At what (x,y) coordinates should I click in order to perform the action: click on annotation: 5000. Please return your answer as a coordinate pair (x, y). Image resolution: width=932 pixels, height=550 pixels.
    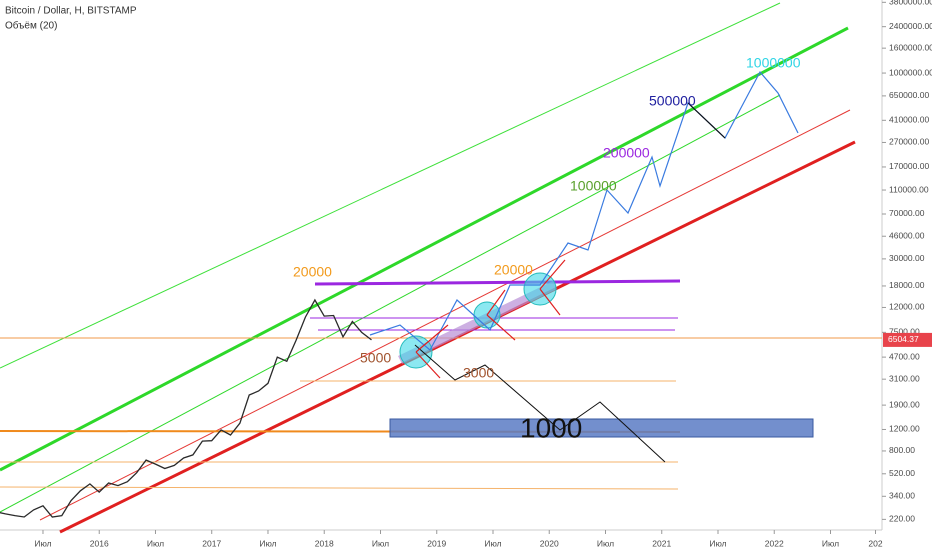
    Looking at the image, I should click on (375, 358).